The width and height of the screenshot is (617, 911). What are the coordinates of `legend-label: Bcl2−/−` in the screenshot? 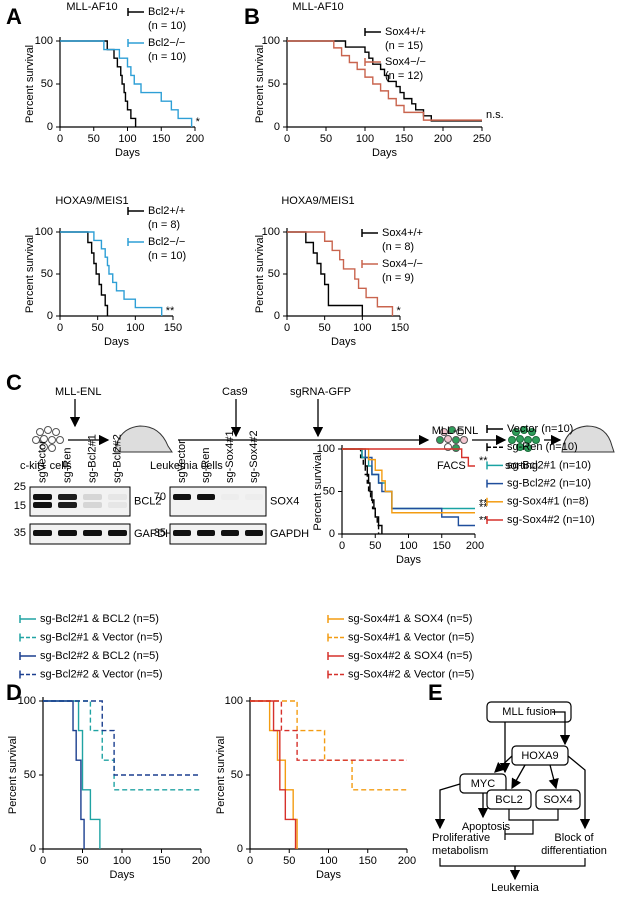 It's located at (166, 242).